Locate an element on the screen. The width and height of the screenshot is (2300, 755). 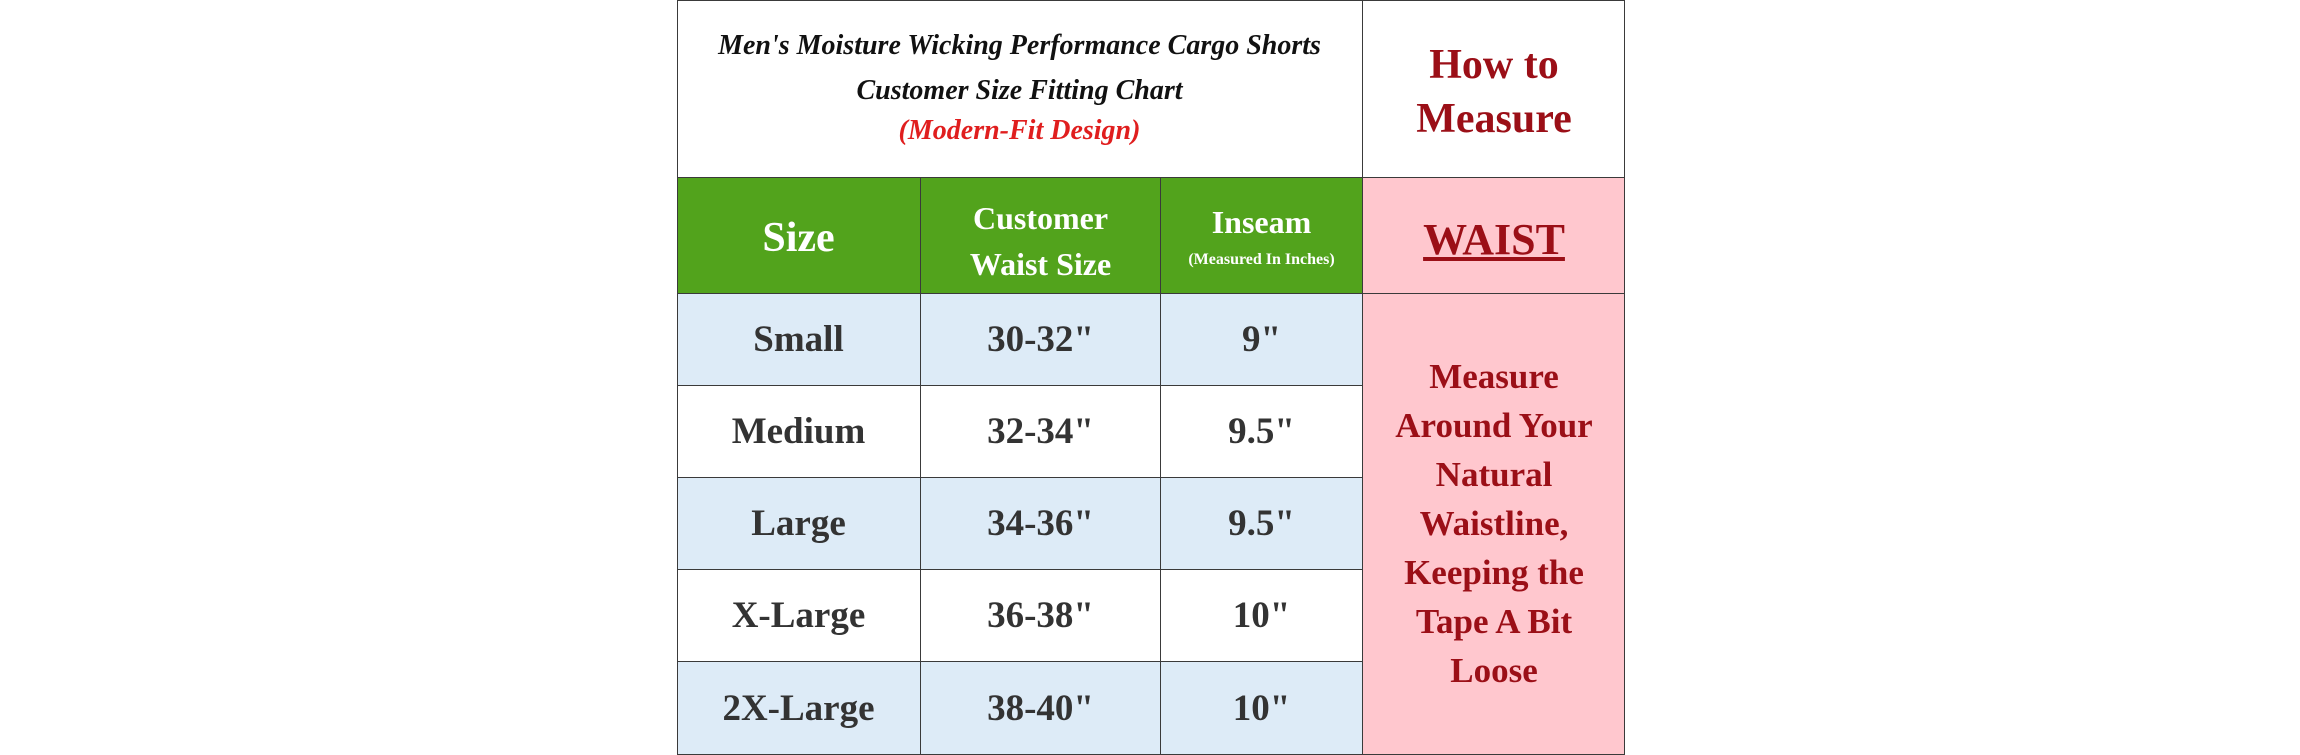
how-to-measure-heading: How to Measure is located at coordinates (1494, 92).